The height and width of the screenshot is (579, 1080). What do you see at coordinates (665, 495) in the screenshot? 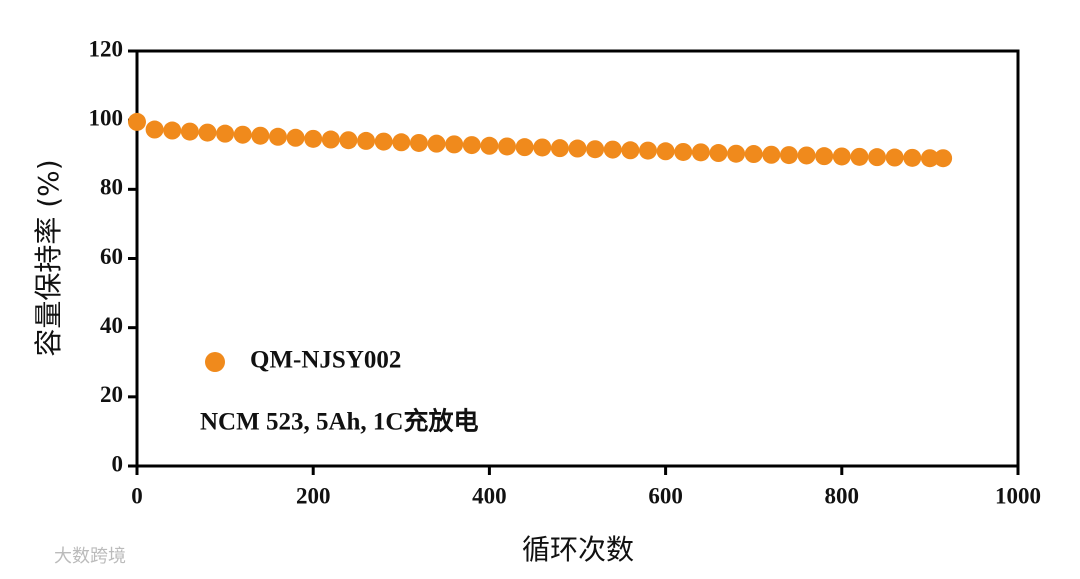
I see `x-tick-label: 600` at bounding box center [665, 495].